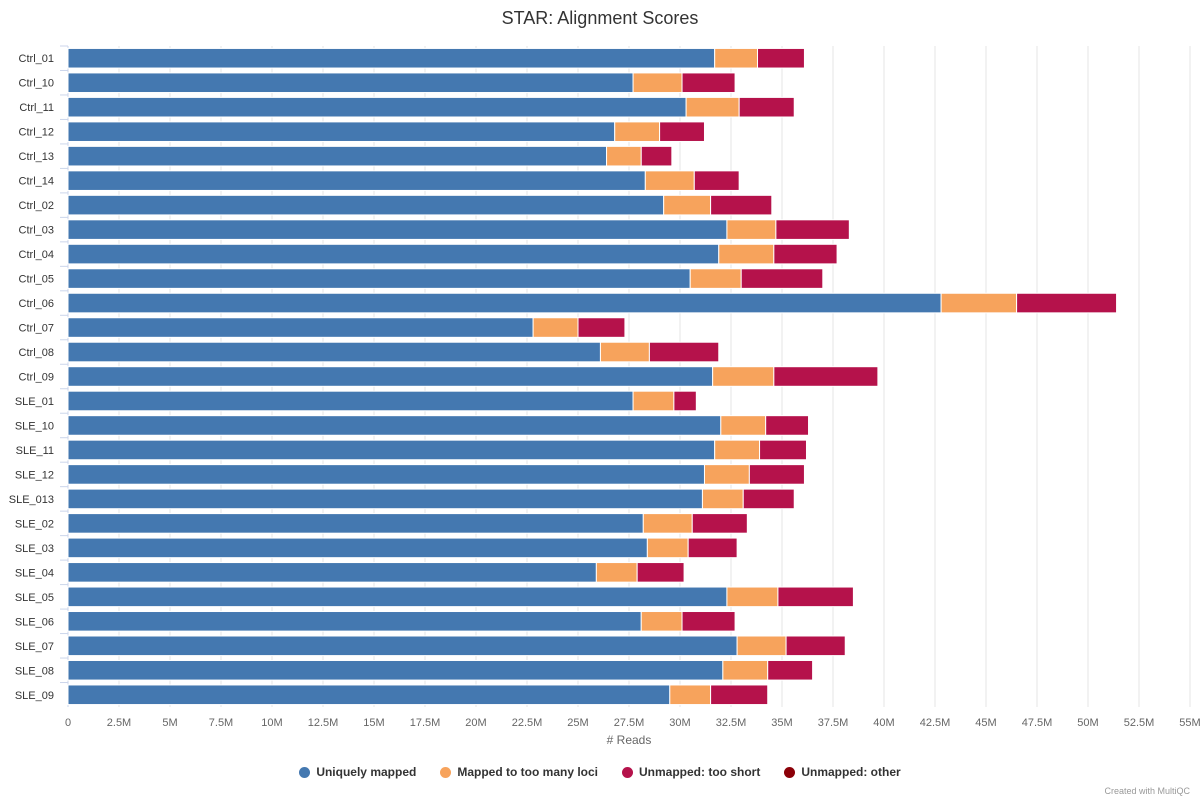 The width and height of the screenshot is (1200, 800). I want to click on category-label: SLE_11, so click(35, 451).